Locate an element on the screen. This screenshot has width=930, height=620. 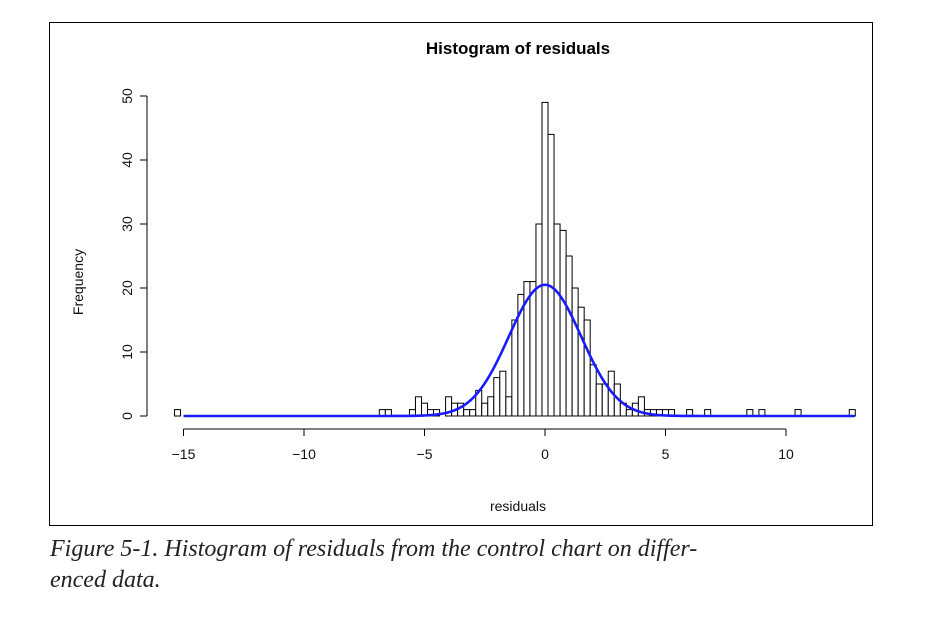
y-tick-label: 0 is located at coordinates (127, 416).